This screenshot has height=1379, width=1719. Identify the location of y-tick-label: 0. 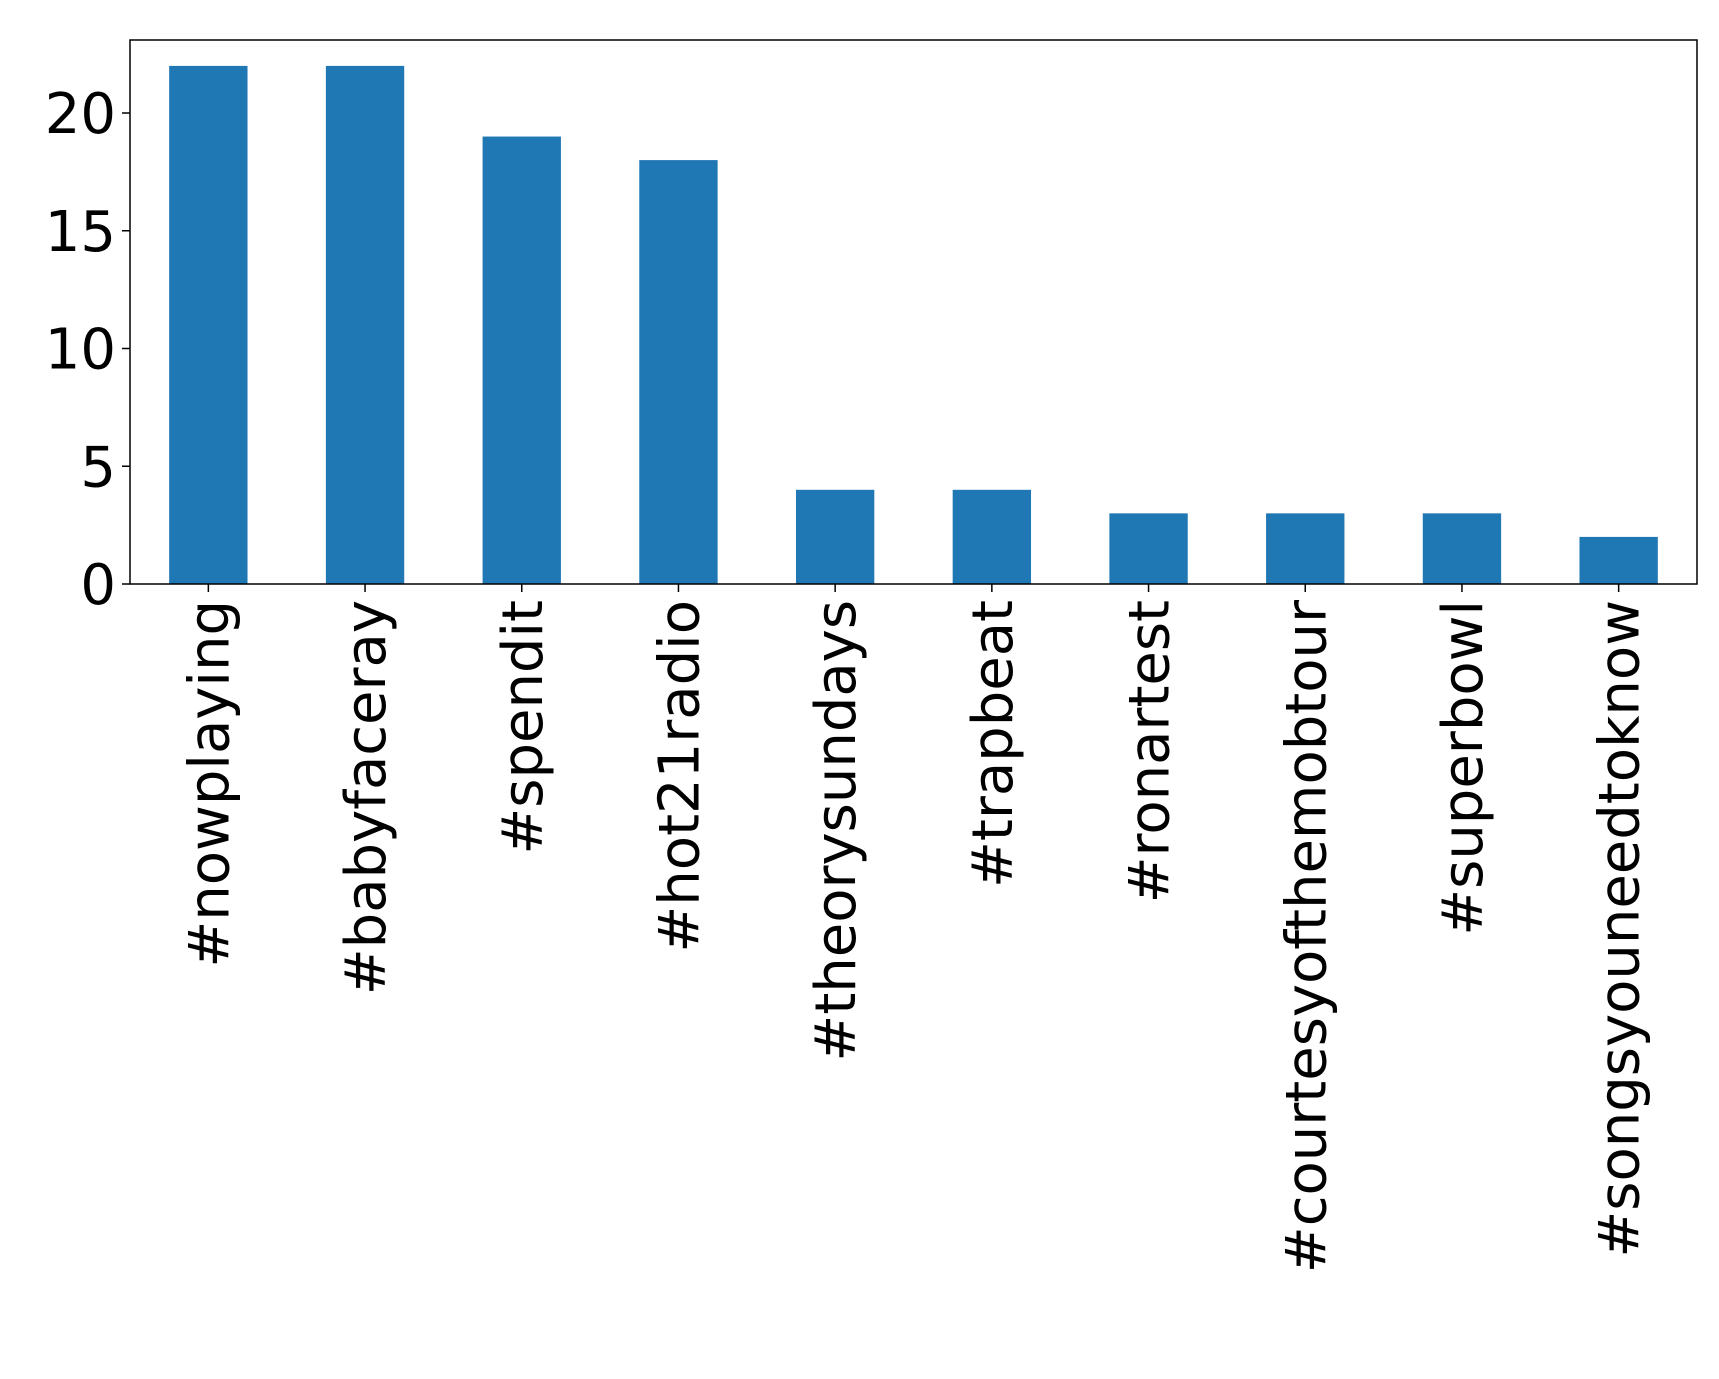
(98, 585).